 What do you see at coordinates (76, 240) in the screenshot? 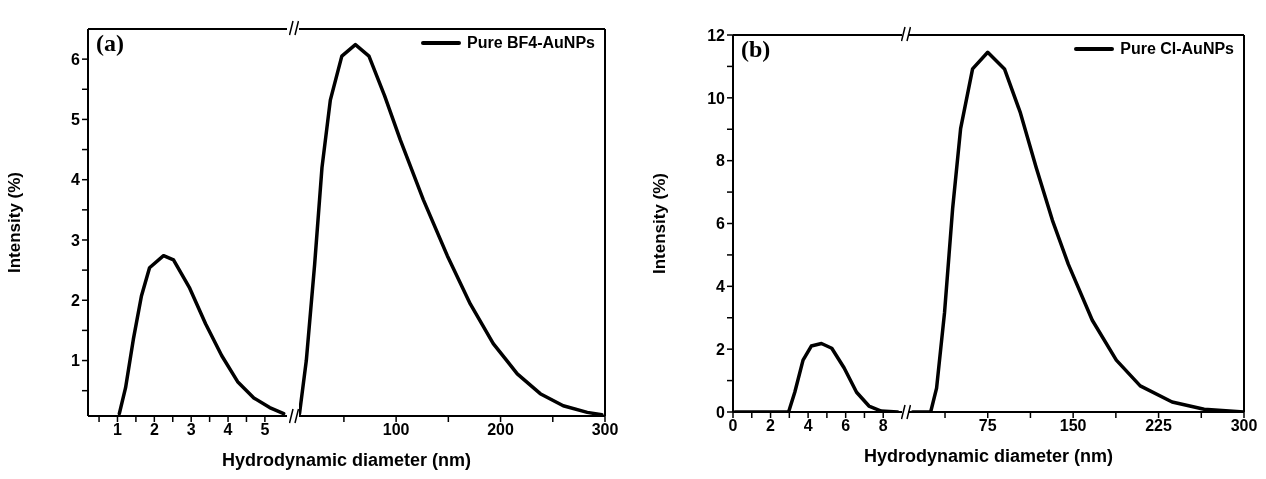
I see `y-tick-label: 3` at bounding box center [76, 240].